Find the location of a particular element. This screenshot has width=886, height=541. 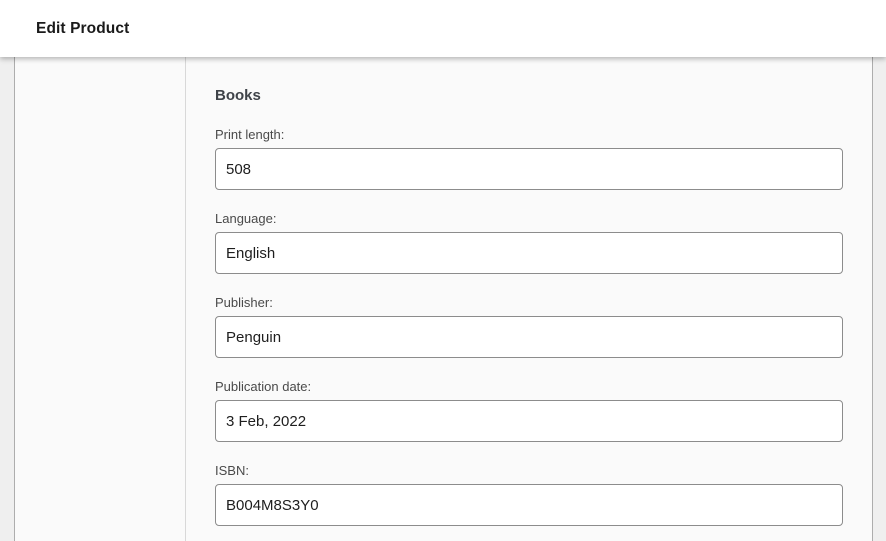

page-title: Edit Product is located at coordinates (83, 28).